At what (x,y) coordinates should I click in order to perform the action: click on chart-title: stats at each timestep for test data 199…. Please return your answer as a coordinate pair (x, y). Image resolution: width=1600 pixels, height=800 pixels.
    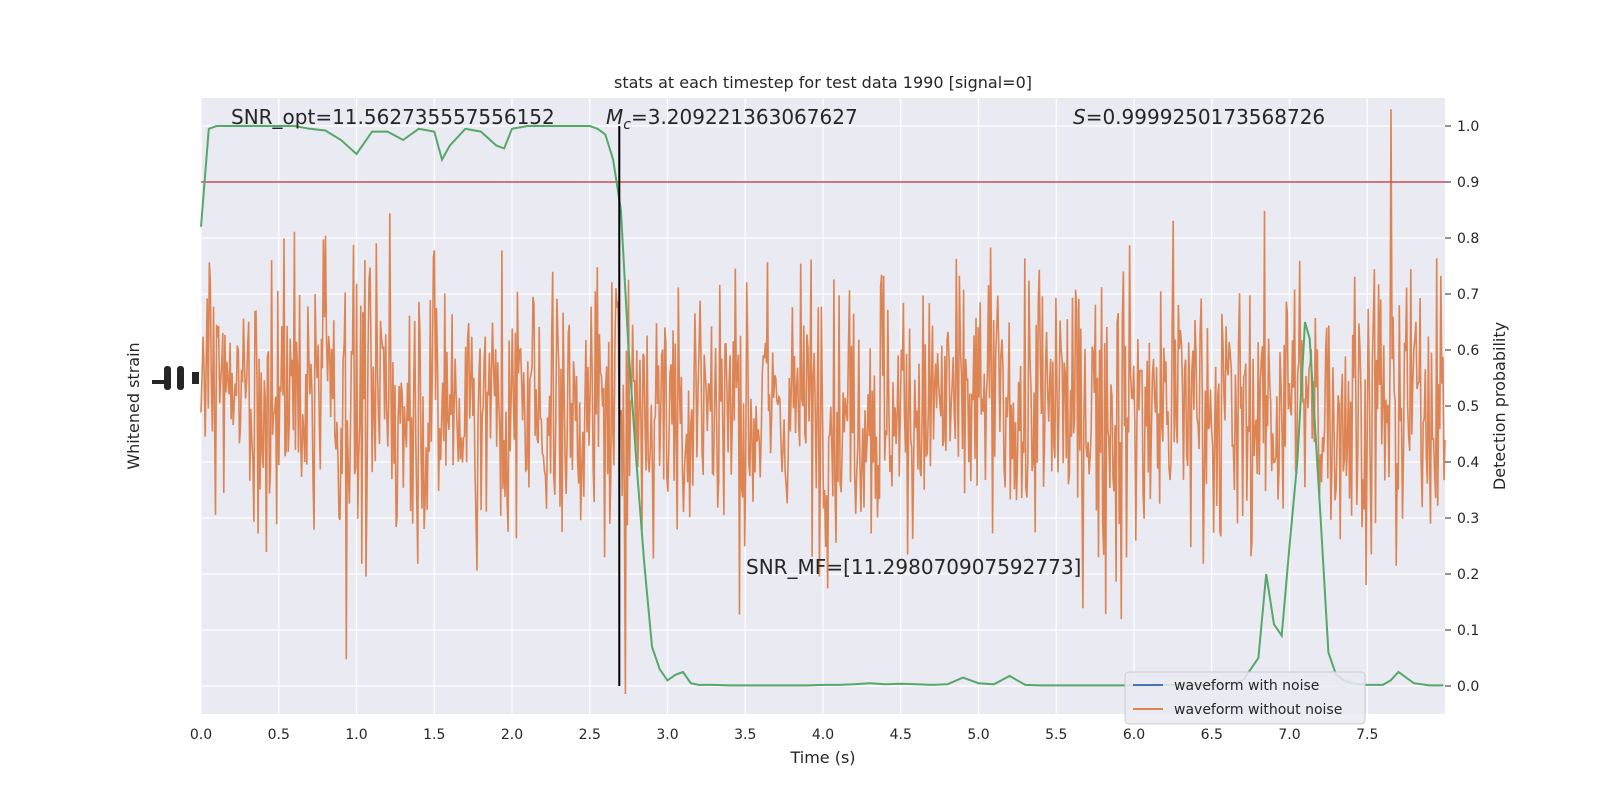
    Looking at the image, I should click on (823, 82).